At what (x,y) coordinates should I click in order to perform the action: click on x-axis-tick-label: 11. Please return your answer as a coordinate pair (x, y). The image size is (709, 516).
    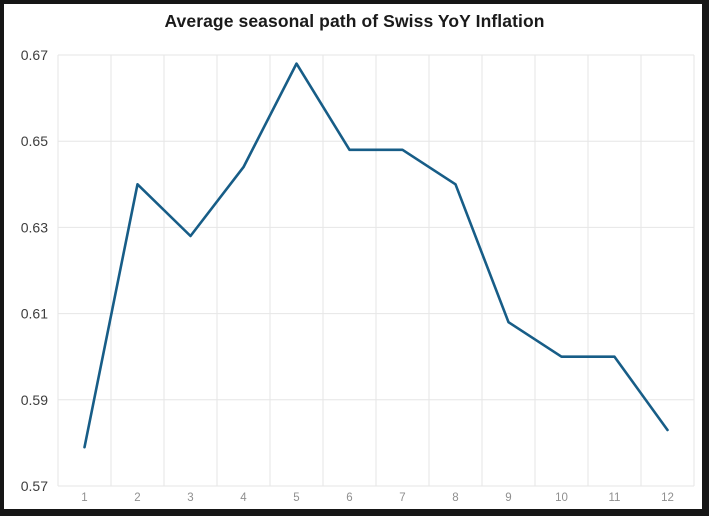
    Looking at the image, I should click on (615, 498).